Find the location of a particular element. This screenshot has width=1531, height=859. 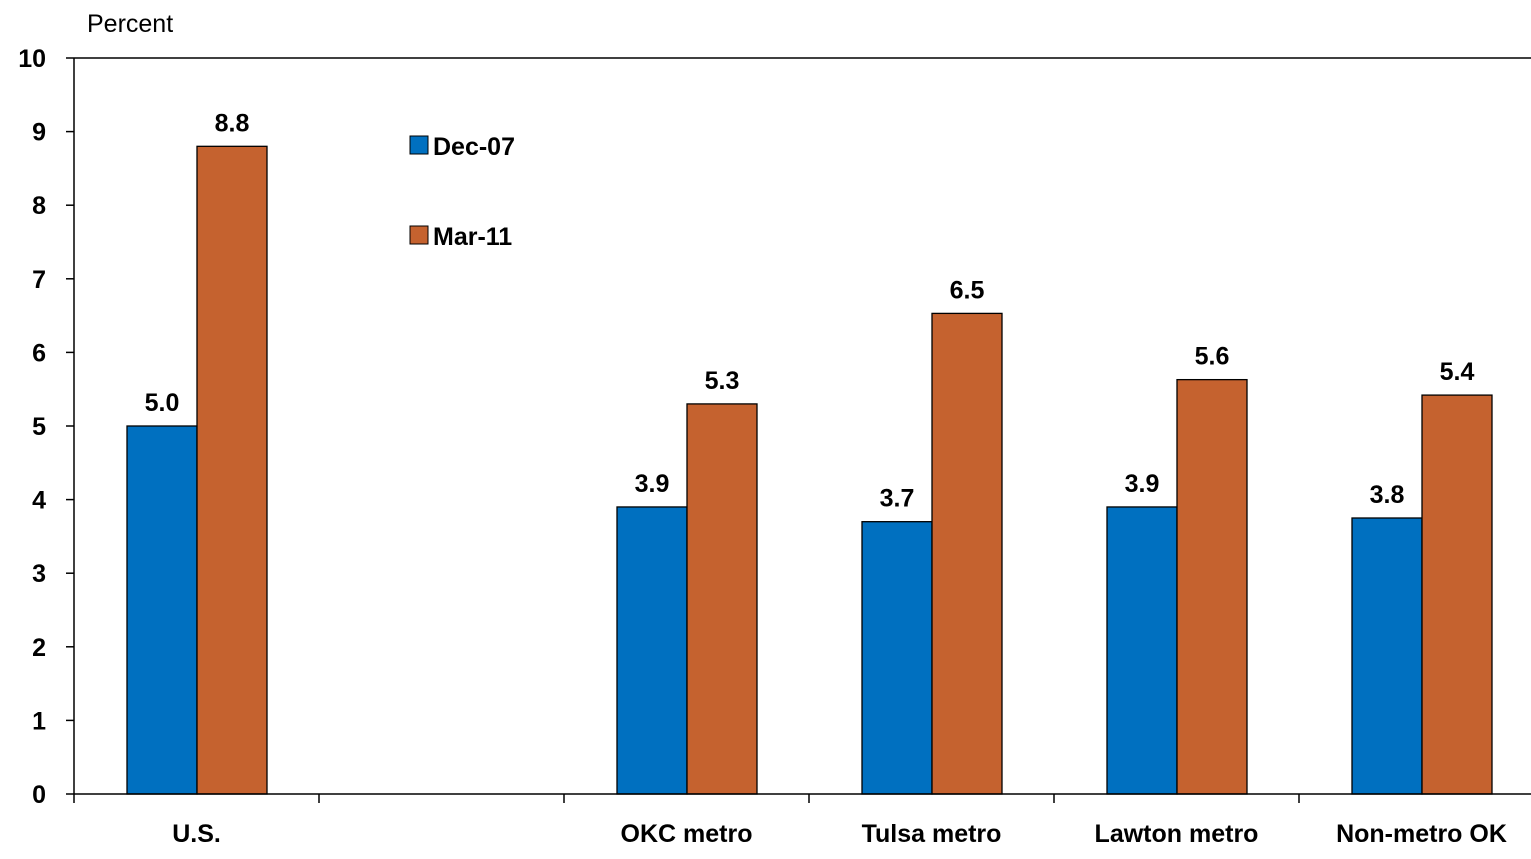

bar-value-label: 3.7 is located at coordinates (897, 499).